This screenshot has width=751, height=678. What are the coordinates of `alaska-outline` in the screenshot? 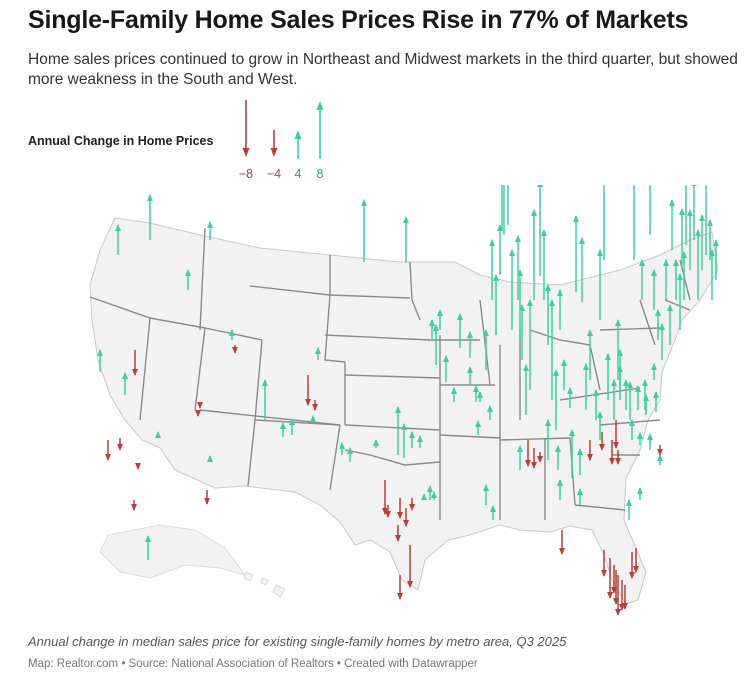 It's located at (173, 551).